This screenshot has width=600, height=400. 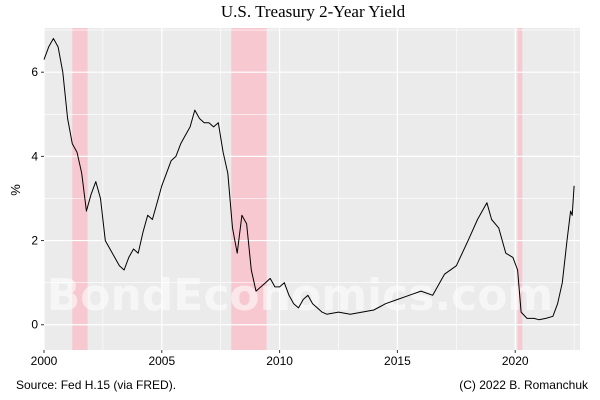 I want to click on y-axis-ticks: 0 2 4 6, so click(x=37, y=198).